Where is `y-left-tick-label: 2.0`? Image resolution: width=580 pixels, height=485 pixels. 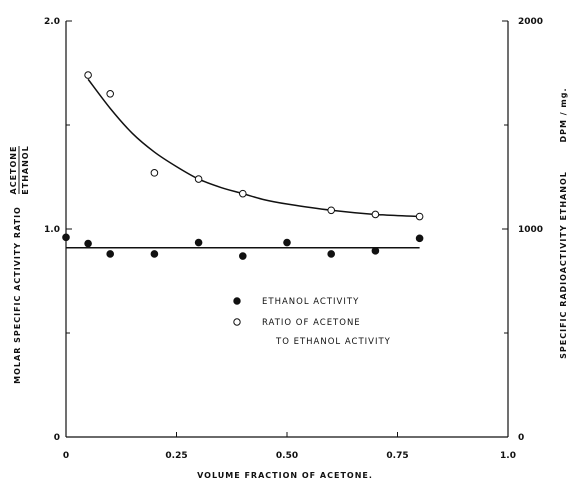
y-left-tick-label: 2.0 is located at coordinates (52, 22).